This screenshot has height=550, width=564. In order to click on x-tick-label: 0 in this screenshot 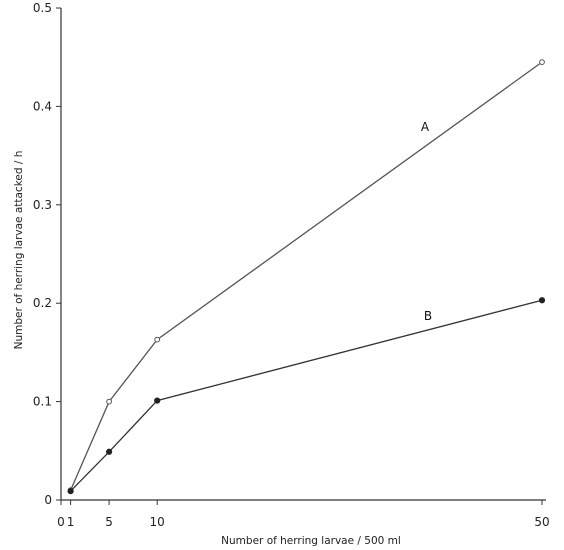, I will do `click(61, 522)`.